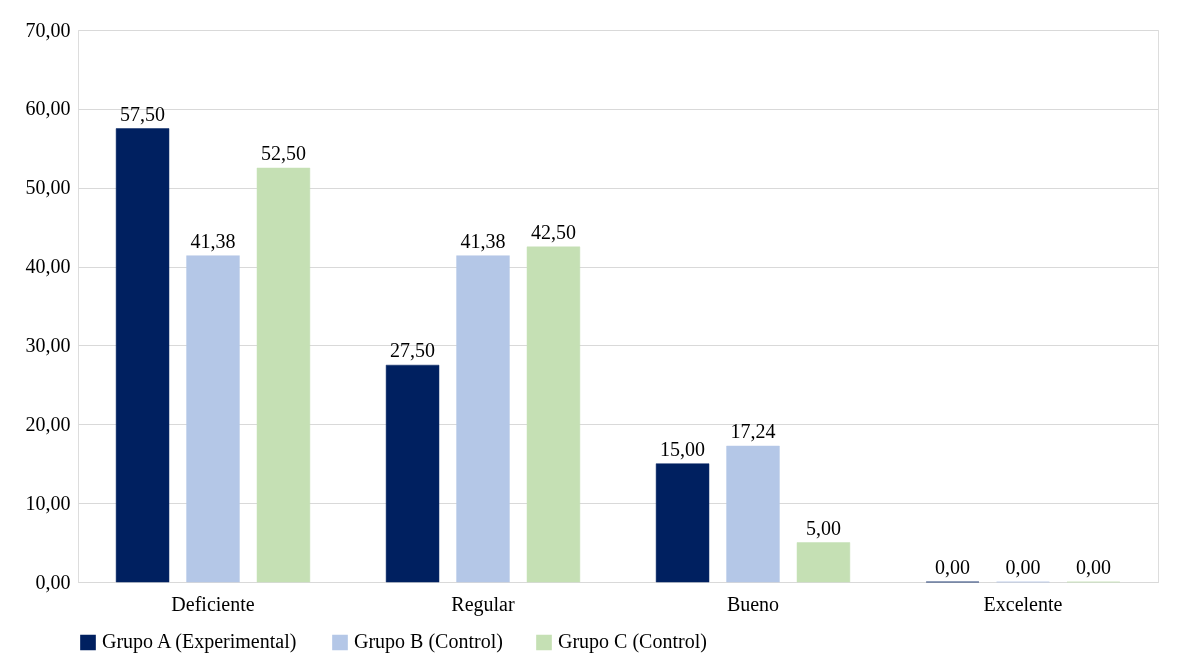 The width and height of the screenshot is (1178, 668). What do you see at coordinates (53, 581) in the screenshot?
I see `y-tick-label: 0,00` at bounding box center [53, 581].